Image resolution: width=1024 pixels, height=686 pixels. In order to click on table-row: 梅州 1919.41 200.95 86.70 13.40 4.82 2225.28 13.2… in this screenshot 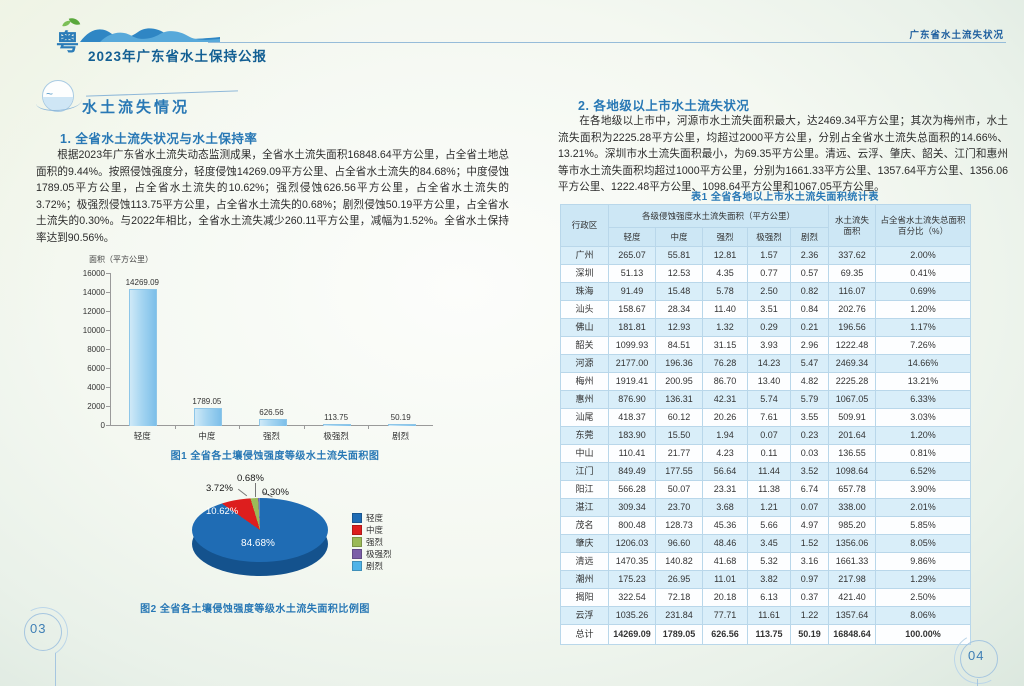, I will do `click(766, 381)`.